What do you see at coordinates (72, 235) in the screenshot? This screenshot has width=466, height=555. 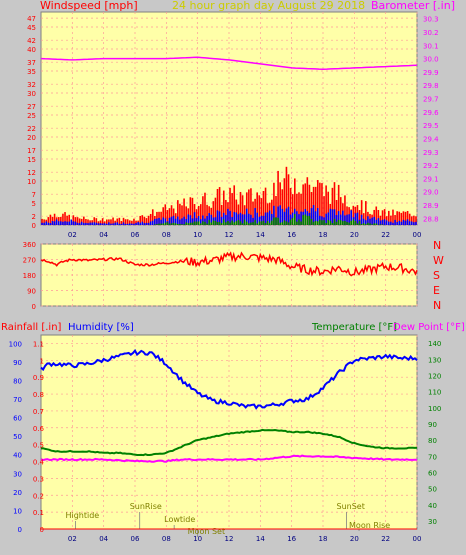 I see `wind-x-tick: 02` at bounding box center [72, 235].